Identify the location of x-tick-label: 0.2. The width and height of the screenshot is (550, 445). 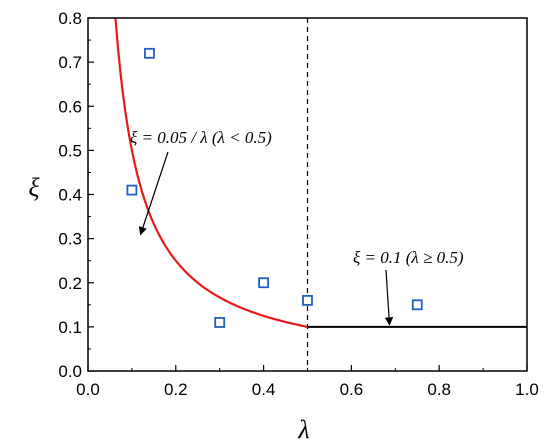
(176, 389).